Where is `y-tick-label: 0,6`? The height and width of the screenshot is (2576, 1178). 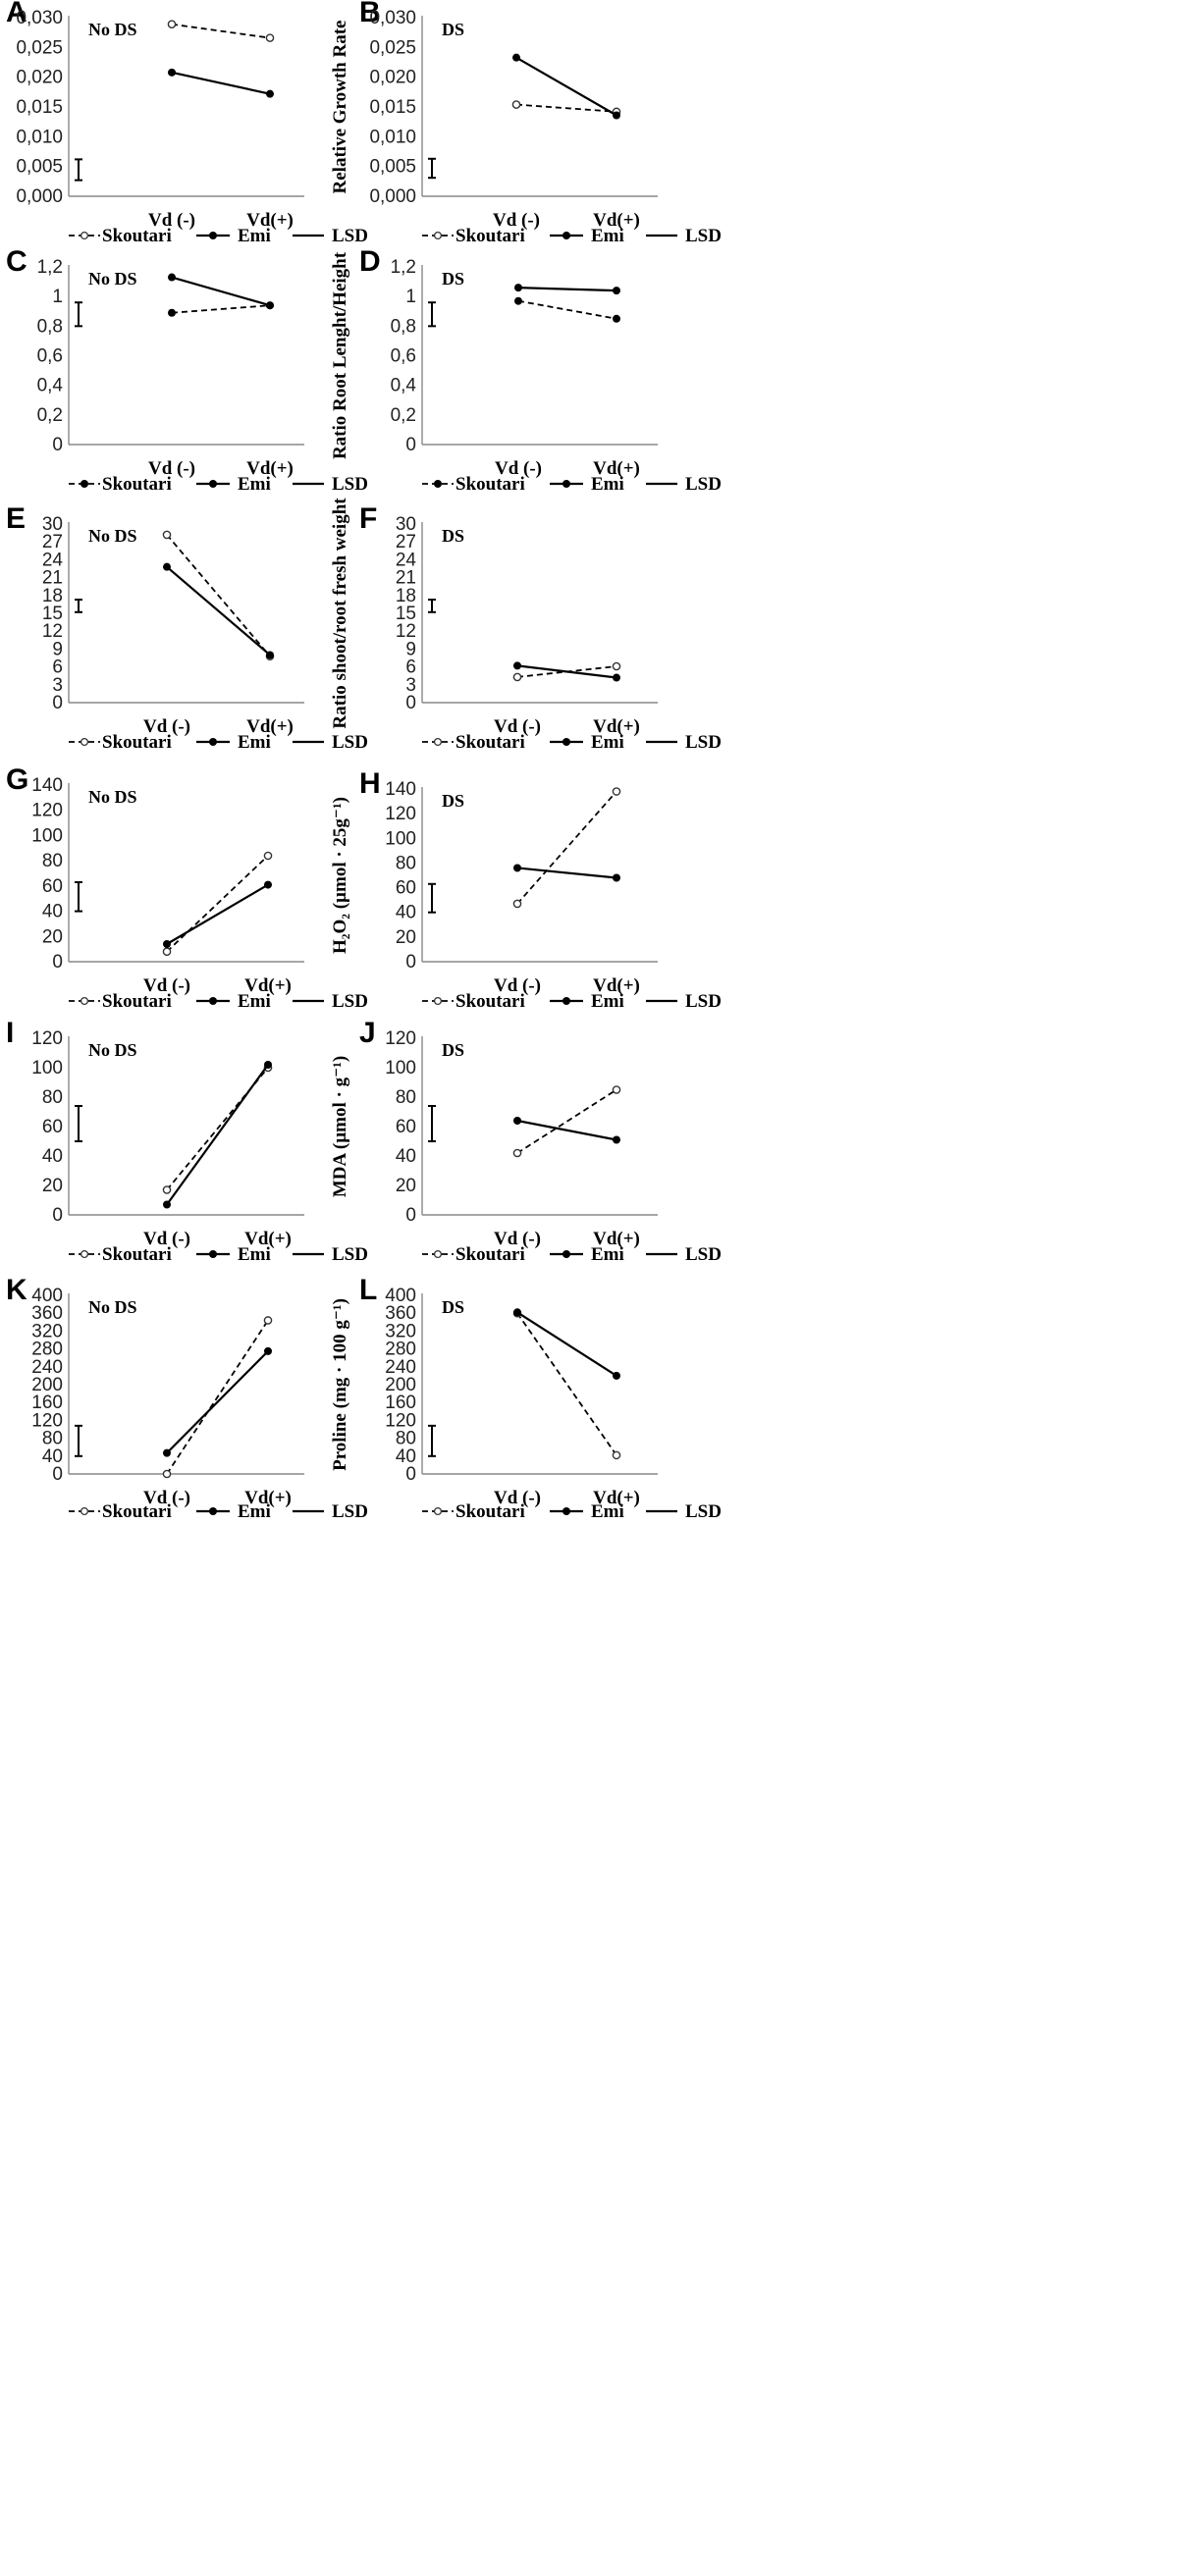
y-tick-label: 0,6 is located at coordinates (403, 356).